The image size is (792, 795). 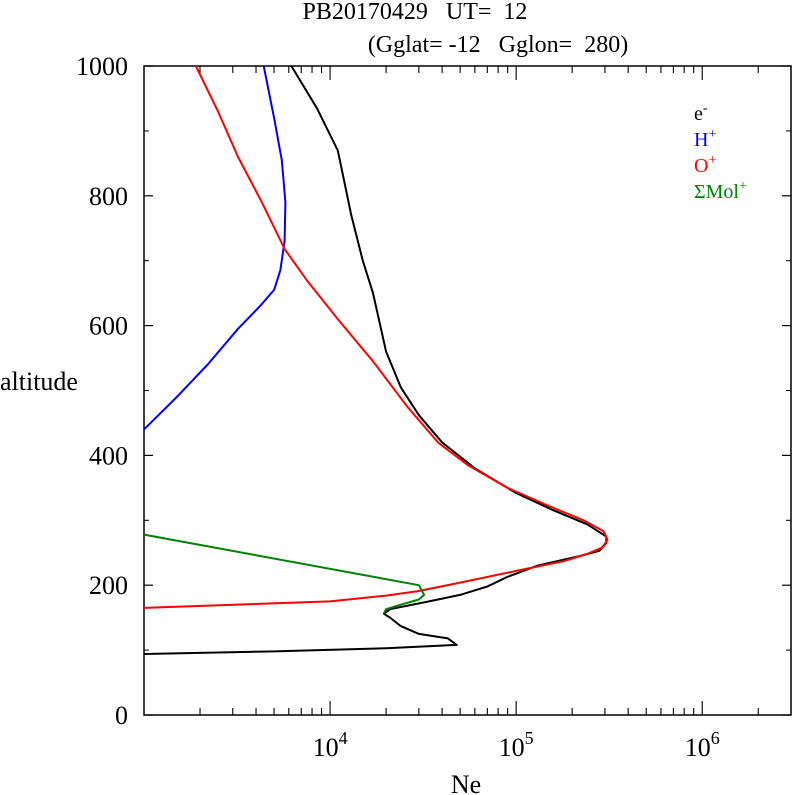 I want to click on legend-entry: O+, so click(x=705, y=165).